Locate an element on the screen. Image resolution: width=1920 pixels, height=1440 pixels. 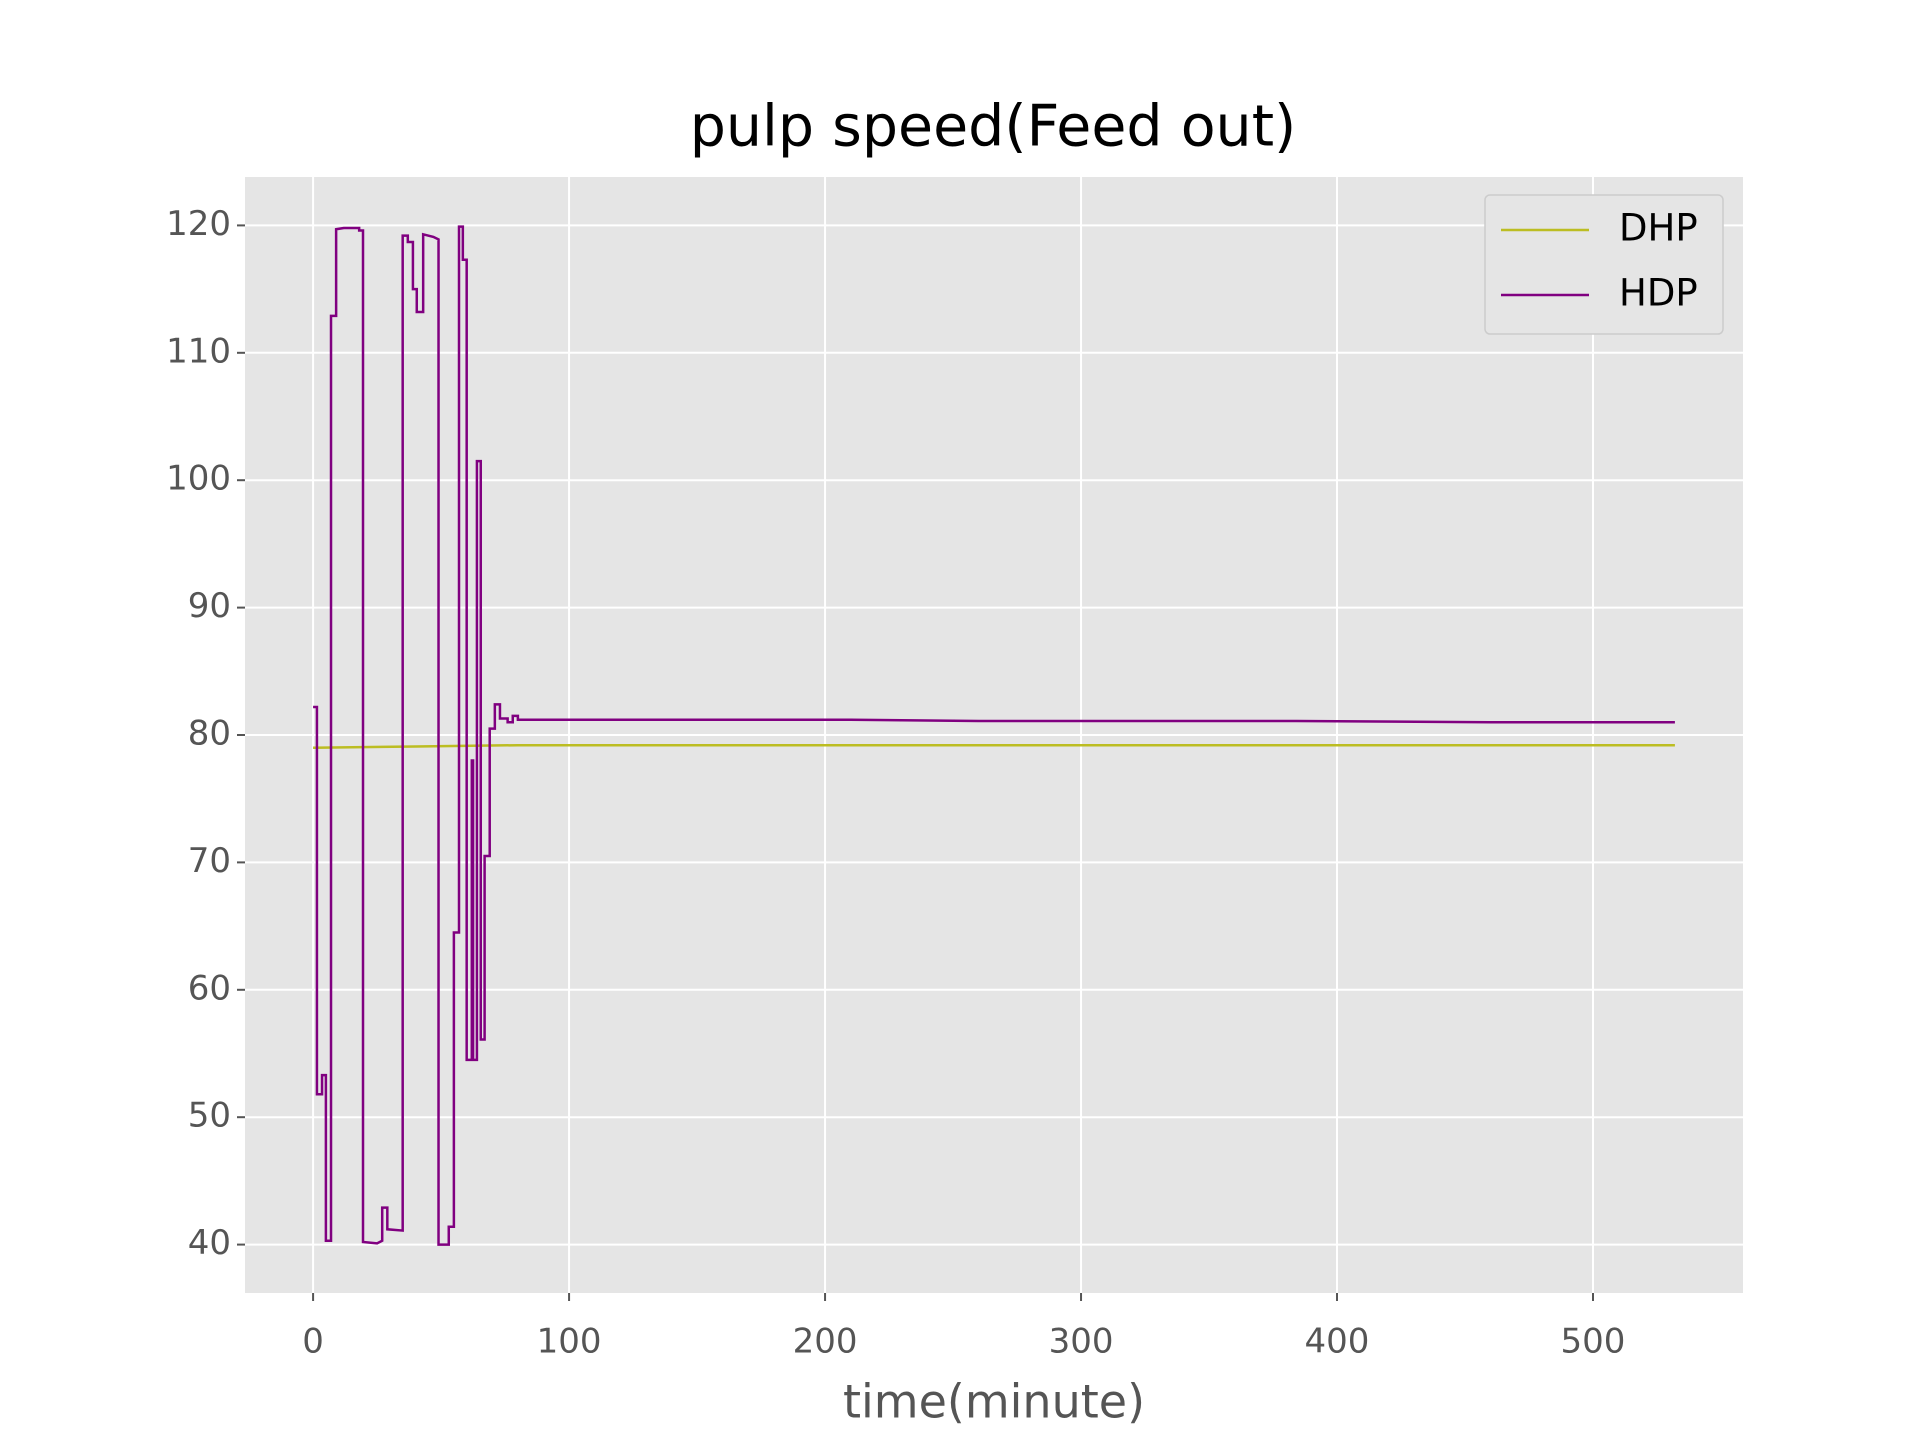
x-tick-label: 100 is located at coordinates (569, 1342).